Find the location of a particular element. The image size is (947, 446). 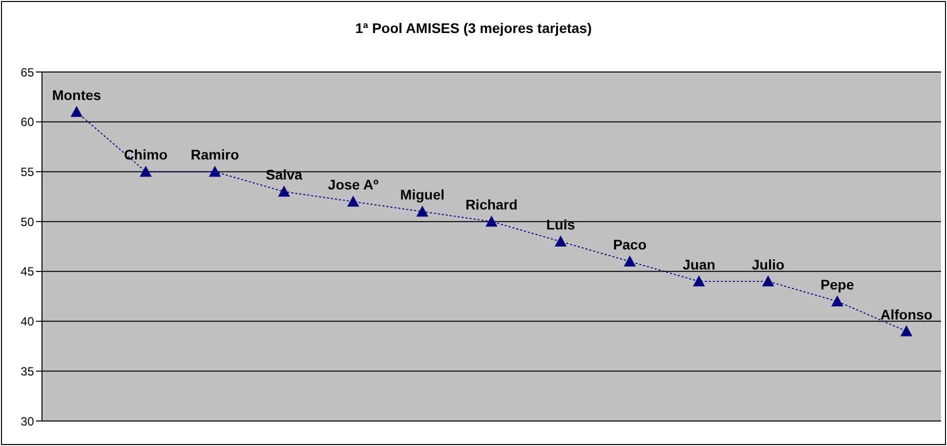

y-tick-label: 50 is located at coordinates (27, 221).